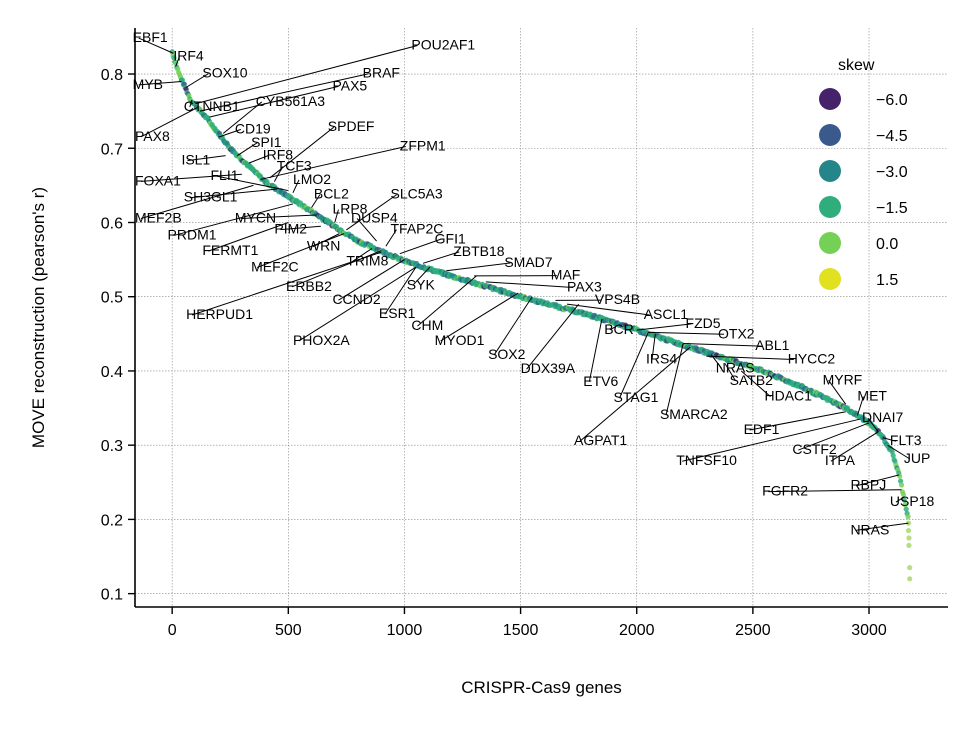 This screenshot has width=977, height=729. What do you see at coordinates (753, 630) in the screenshot?
I see `x-tick-label: 2500` at bounding box center [753, 630].